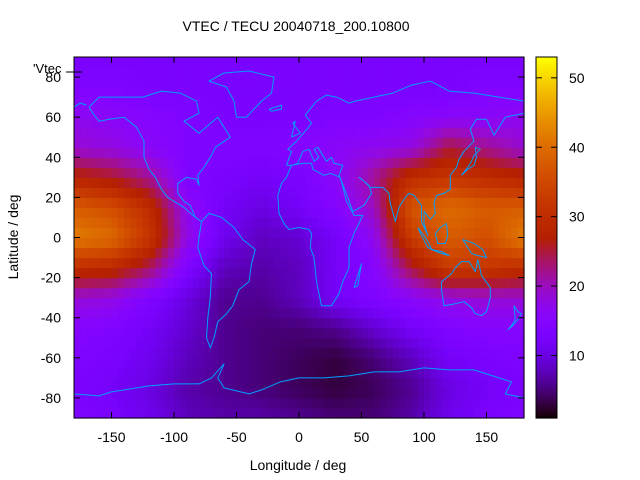 Image resolution: width=640 pixels, height=480 pixels. What do you see at coordinates (487, 437) in the screenshot?
I see `x-tick-label: 150` at bounding box center [487, 437].